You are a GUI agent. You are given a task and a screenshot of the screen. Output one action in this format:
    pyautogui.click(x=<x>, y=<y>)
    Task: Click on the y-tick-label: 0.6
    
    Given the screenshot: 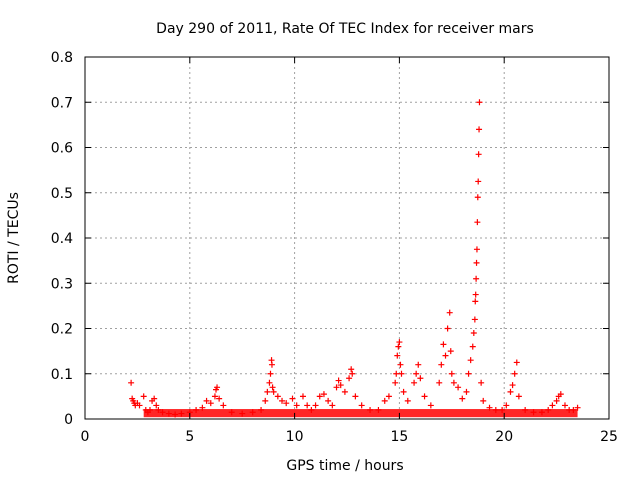 What is the action you would take?
    pyautogui.click(x=62, y=149)
    